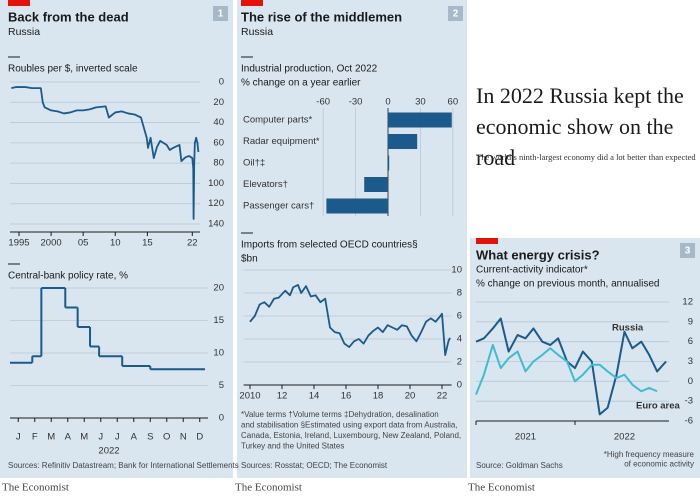  What do you see at coordinates (147, 243) in the screenshot?
I see `x-tick-label: 15` at bounding box center [147, 243].